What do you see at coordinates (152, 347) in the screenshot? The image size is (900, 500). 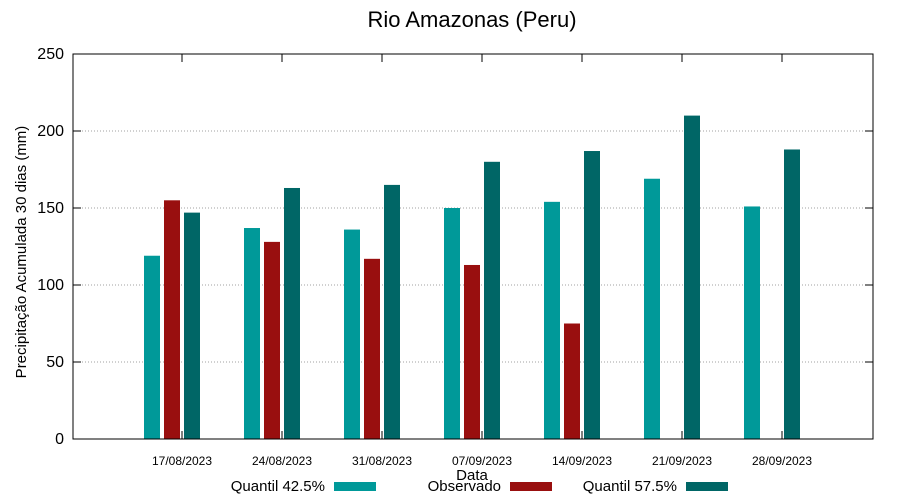 I see `bar-quantil-42-5-17-08-2023` at bounding box center [152, 347].